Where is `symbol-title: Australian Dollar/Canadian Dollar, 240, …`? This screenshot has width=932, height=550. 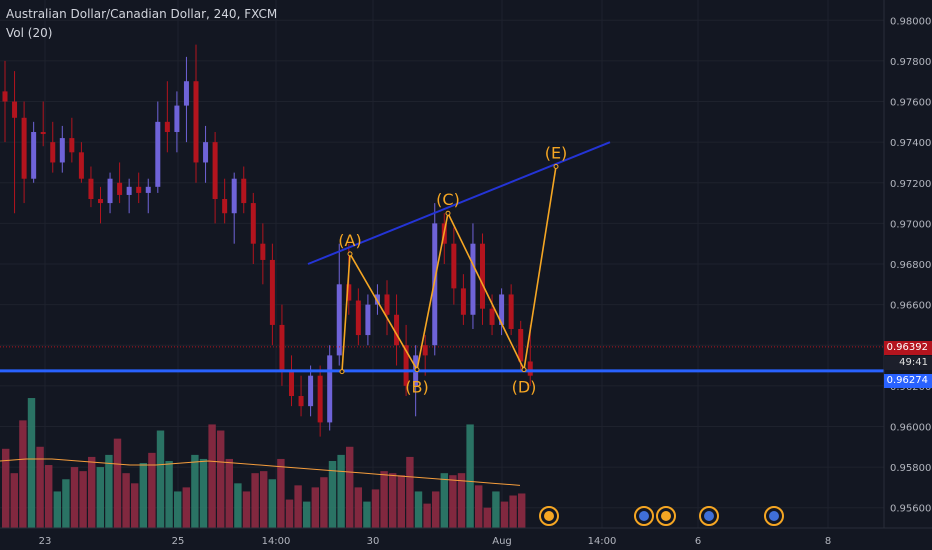 symbol-title: Australian Dollar/Canadian Dollar, 240, … is located at coordinates (142, 14).